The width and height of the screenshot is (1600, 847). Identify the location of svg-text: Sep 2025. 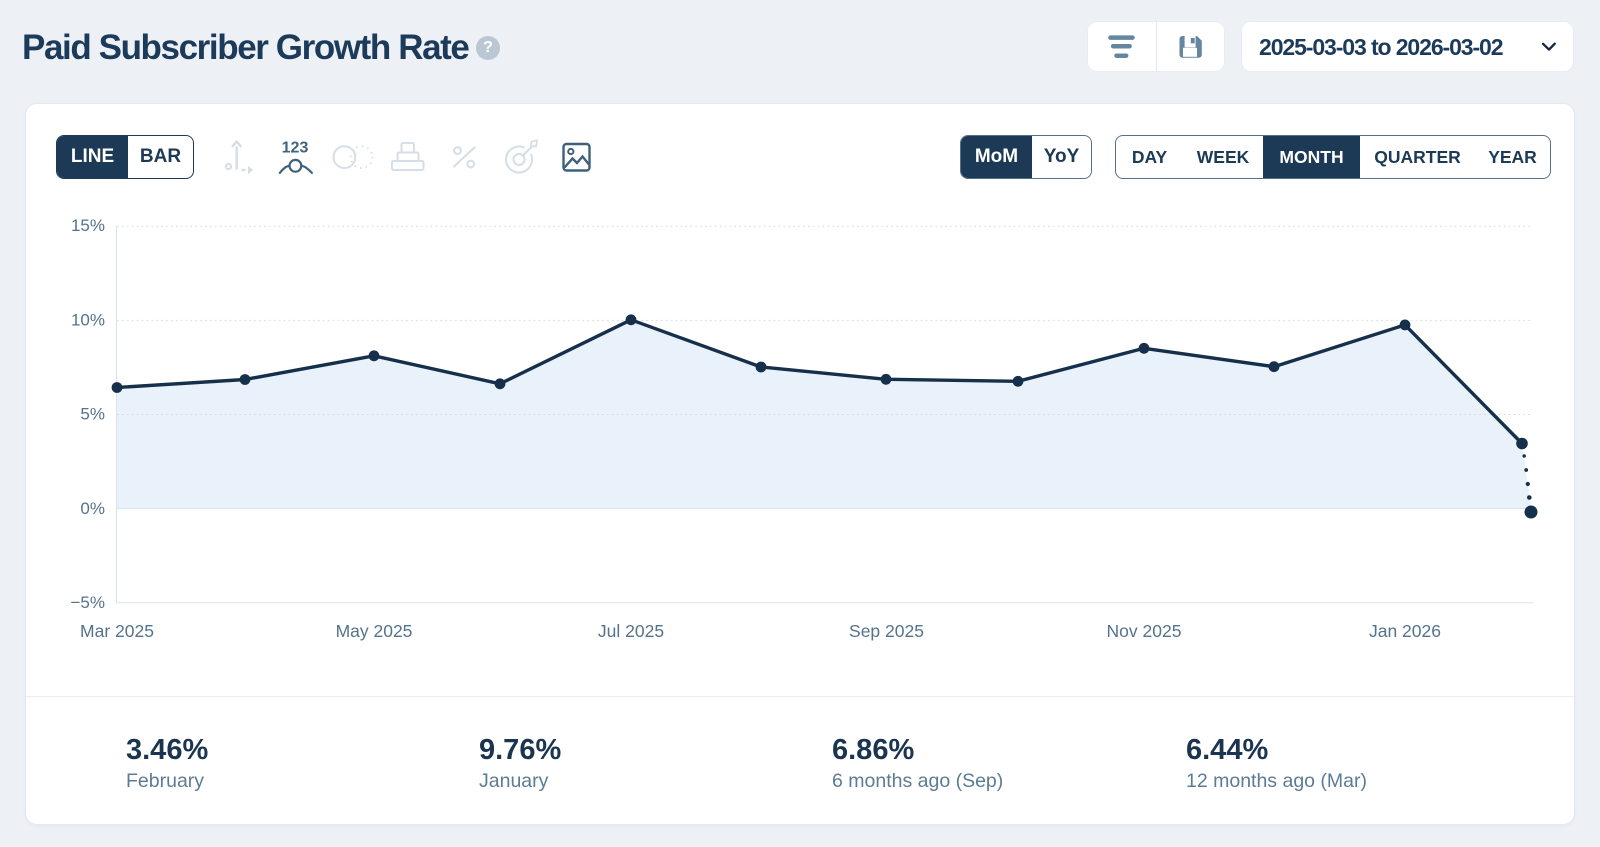
(886, 631).